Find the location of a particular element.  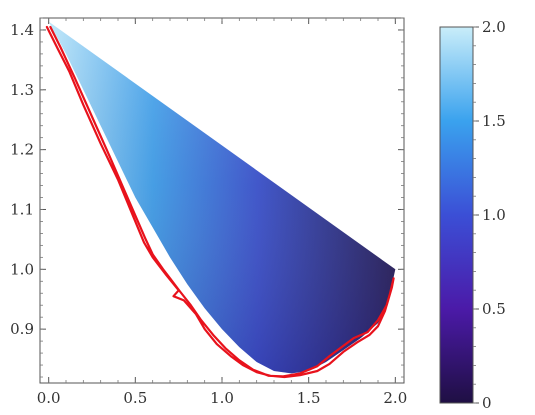

colorbar-tick-label: 0 is located at coordinates (487, 403).